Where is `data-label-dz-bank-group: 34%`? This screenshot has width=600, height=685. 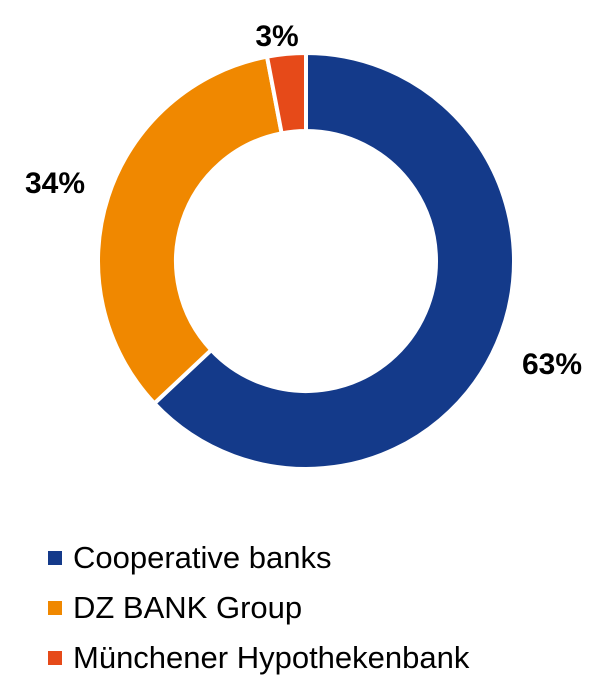
data-label-dz-bank-group: 34% is located at coordinates (55, 183).